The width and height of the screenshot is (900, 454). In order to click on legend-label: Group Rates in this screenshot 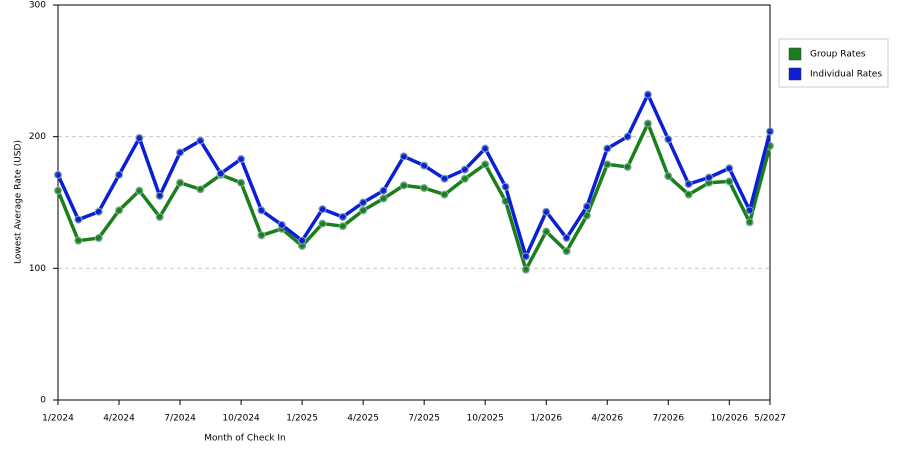, I will do `click(838, 55)`.